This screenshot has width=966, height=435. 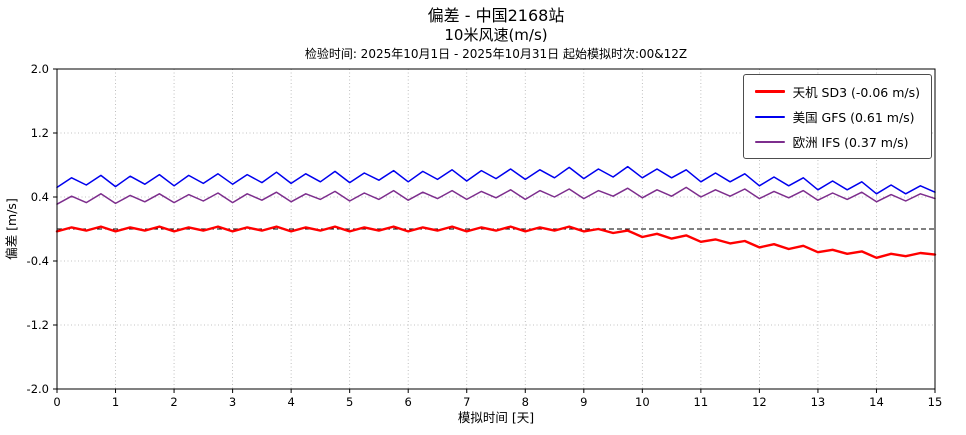 I want to click on y-tick-label: 2.0, so click(x=40, y=69).